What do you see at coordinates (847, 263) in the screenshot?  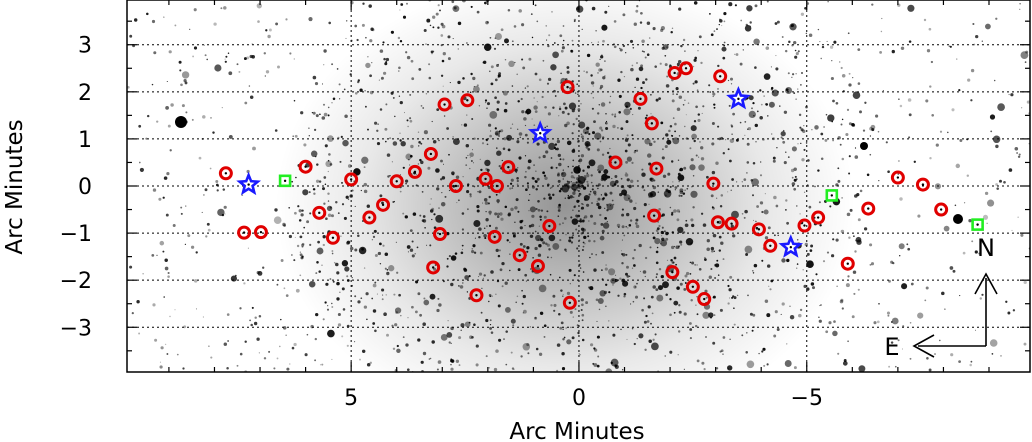 I see `red-circle-ring` at bounding box center [847, 263].